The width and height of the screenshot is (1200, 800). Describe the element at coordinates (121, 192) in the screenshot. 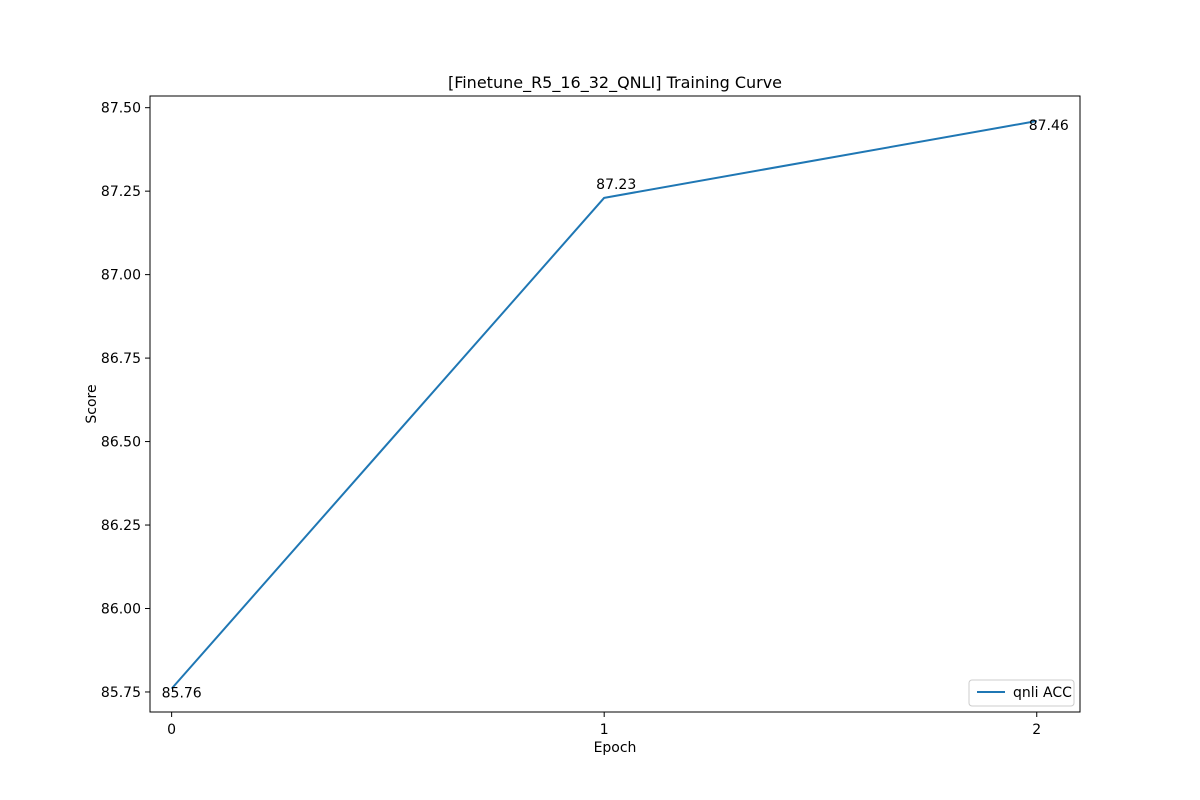

I see `y-tick-label: 87.25` at that location.